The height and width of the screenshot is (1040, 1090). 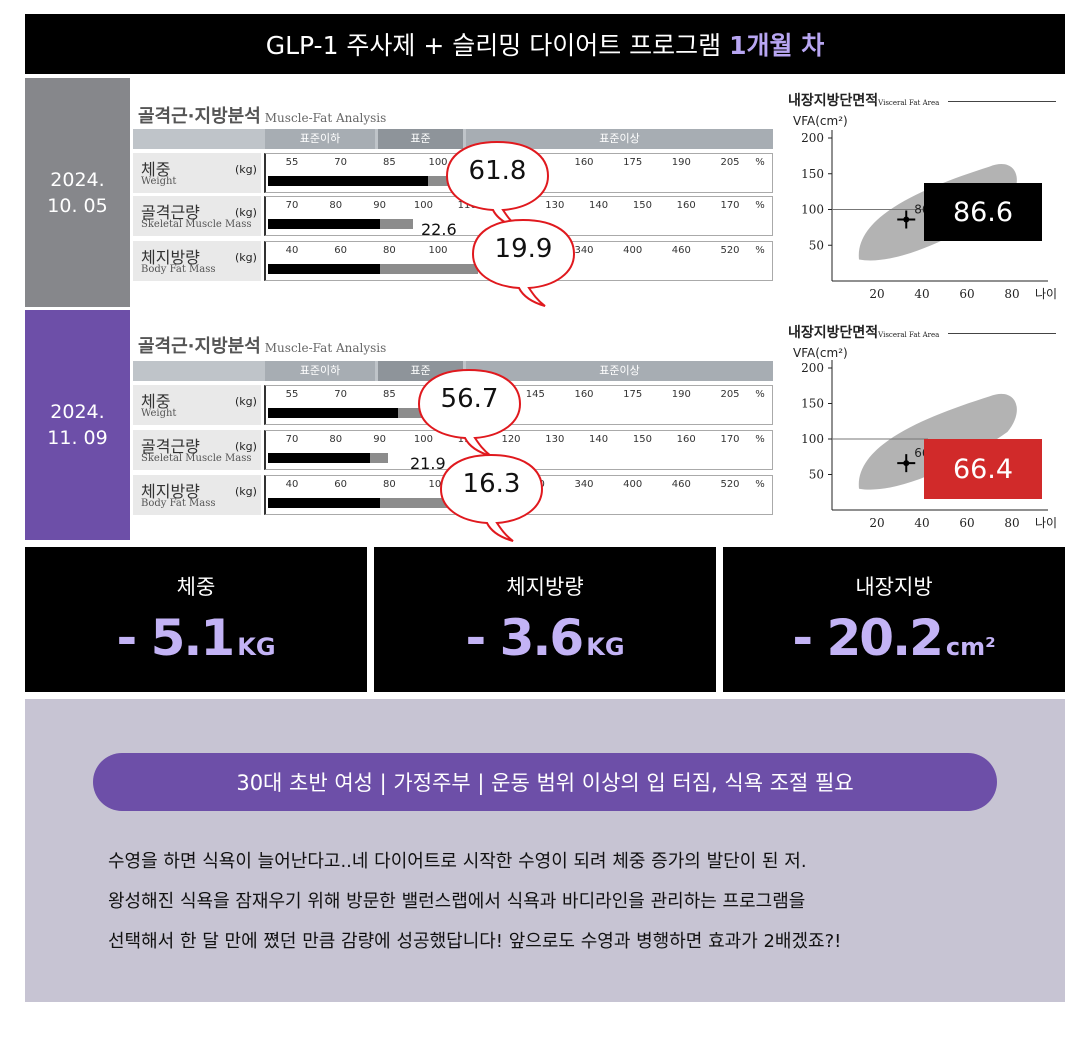 I want to click on muscle-value: 21.9, so click(x=428, y=463).